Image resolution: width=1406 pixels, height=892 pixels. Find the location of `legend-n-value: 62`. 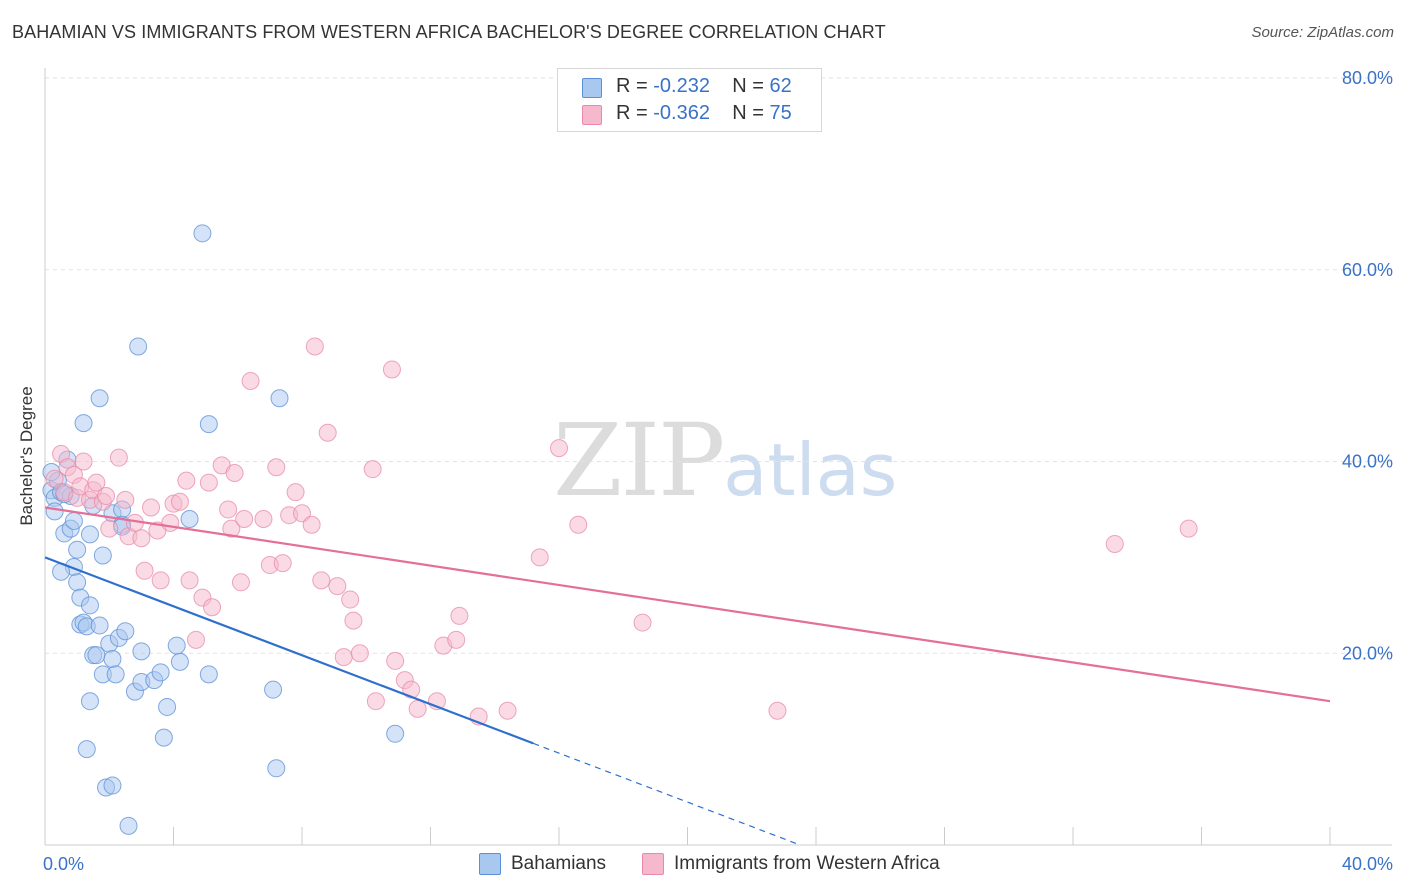

legend-n-value: 62 is located at coordinates (780, 86).